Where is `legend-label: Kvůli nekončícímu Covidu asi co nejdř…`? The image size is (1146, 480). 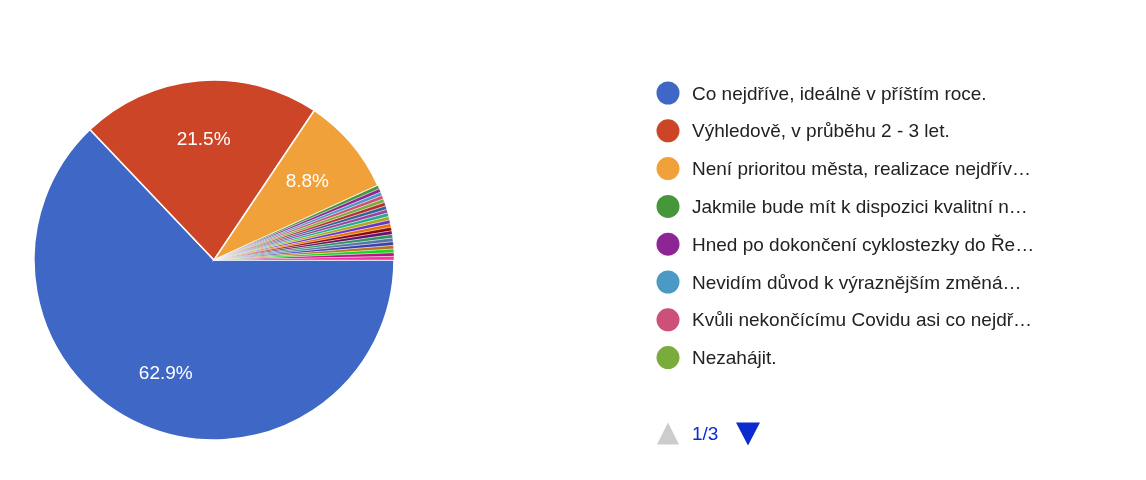 legend-label: Kvůli nekončícímu Covidu asi co nejdř… is located at coordinates (862, 320).